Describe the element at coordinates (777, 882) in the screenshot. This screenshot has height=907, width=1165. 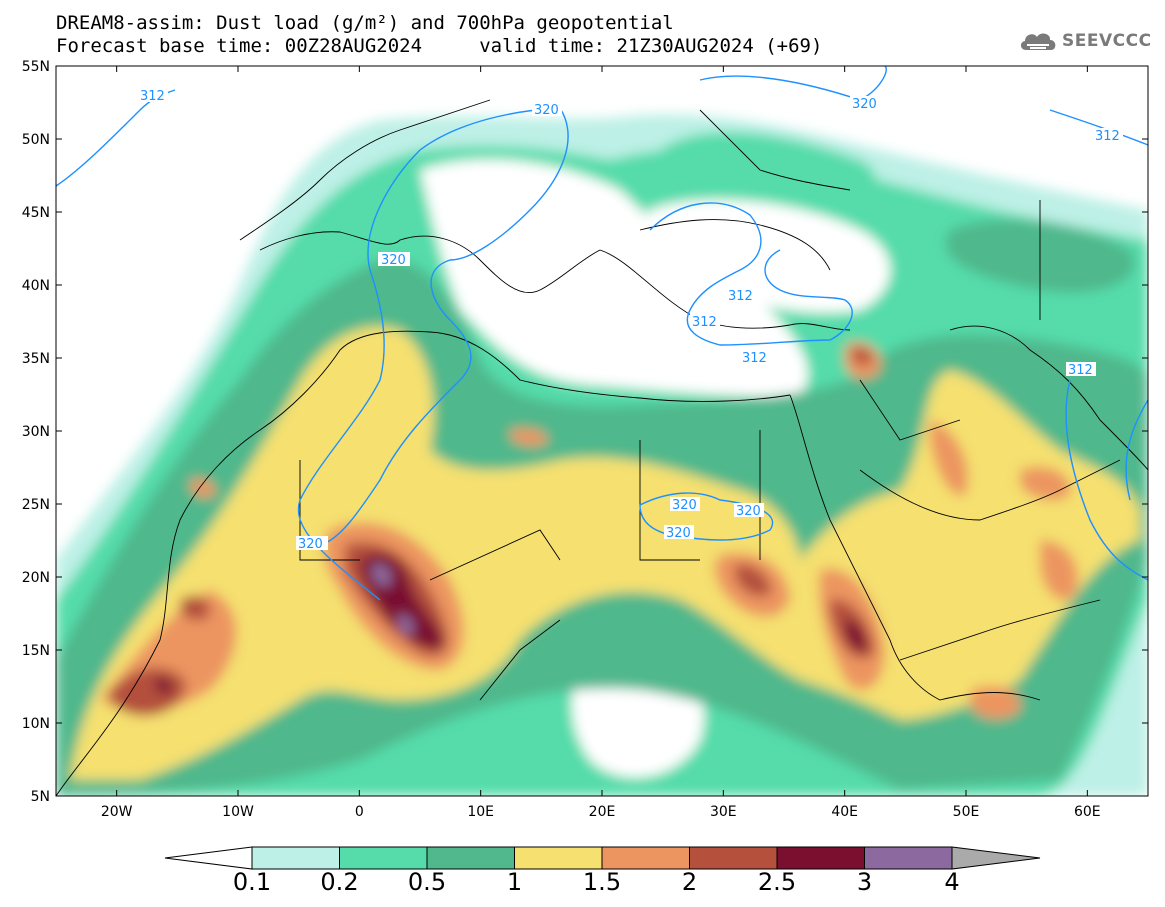
I see `colorbar-tick-label: 2.5` at that location.